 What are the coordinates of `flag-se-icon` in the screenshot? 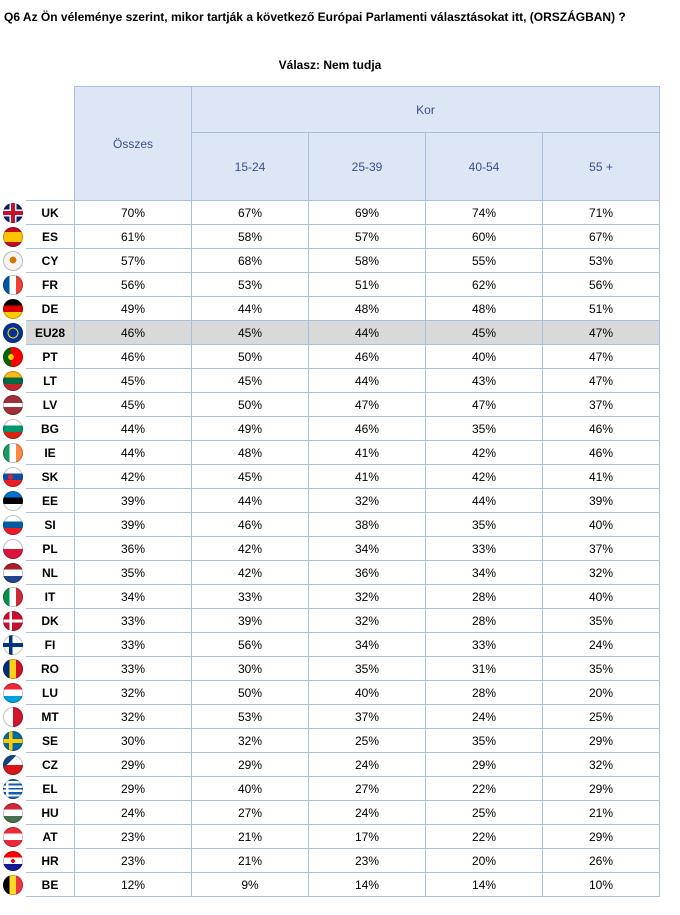 It's located at (13, 740).